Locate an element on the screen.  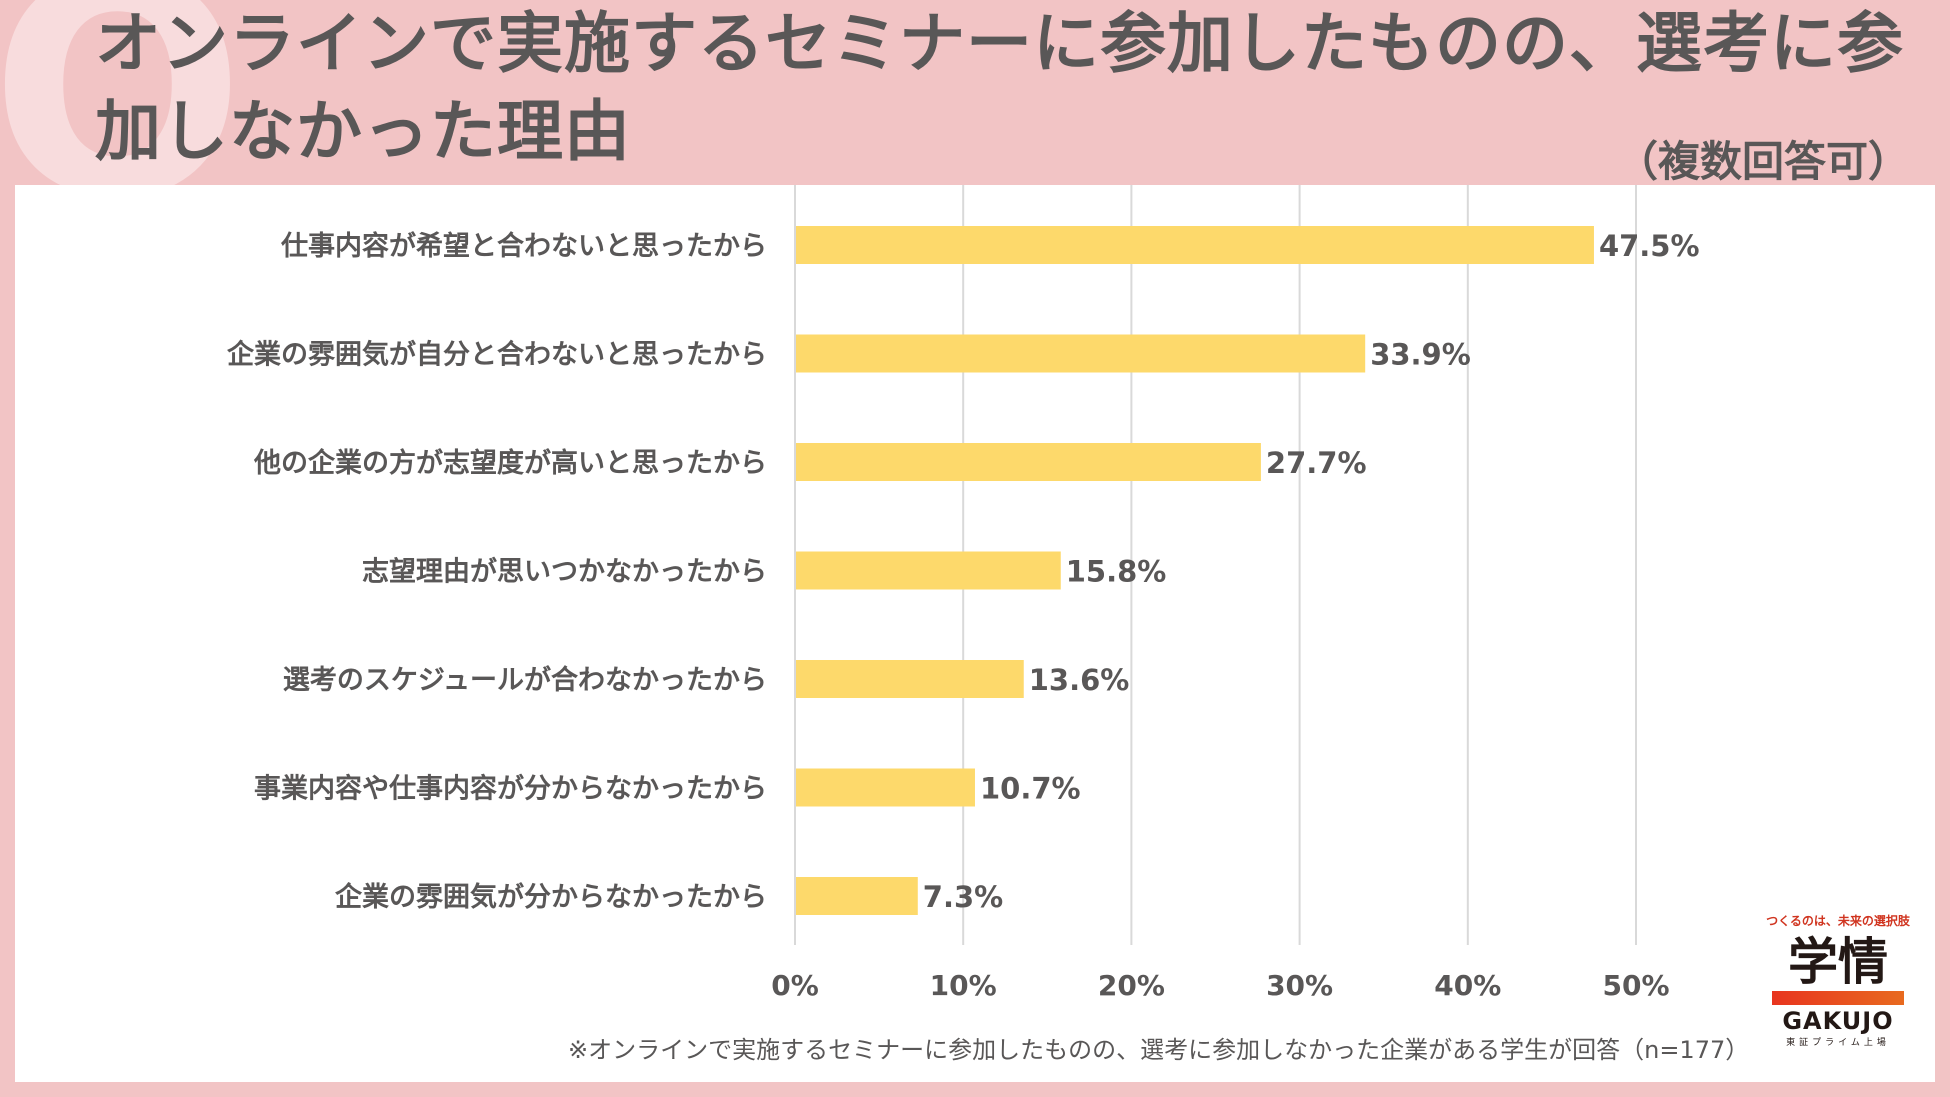
x-tick-label: 0% is located at coordinates (795, 985).